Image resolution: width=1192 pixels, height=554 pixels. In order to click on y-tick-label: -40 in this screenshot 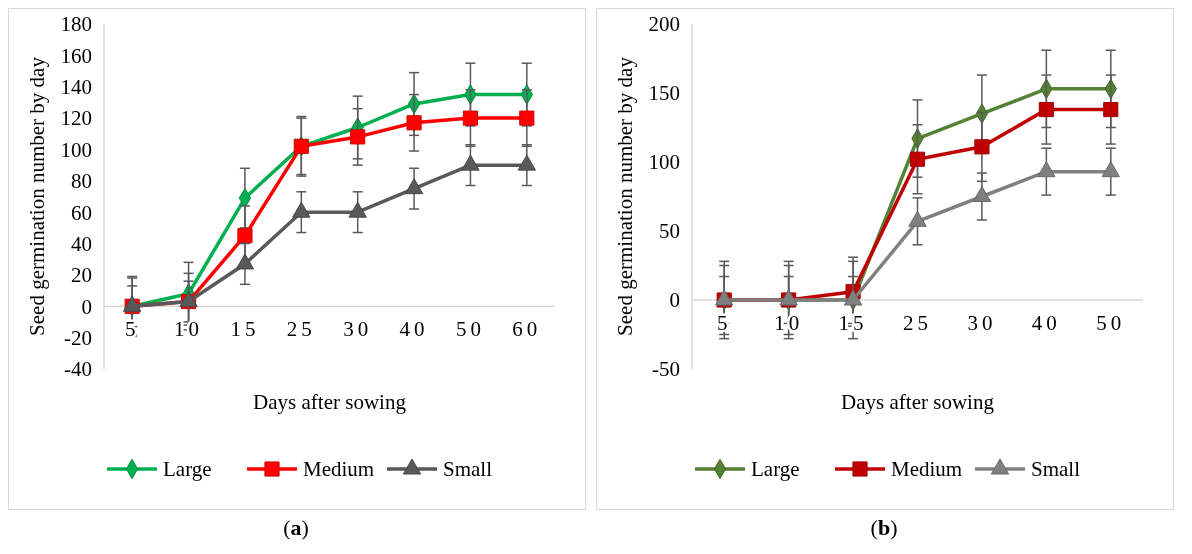, I will do `click(78, 369)`.